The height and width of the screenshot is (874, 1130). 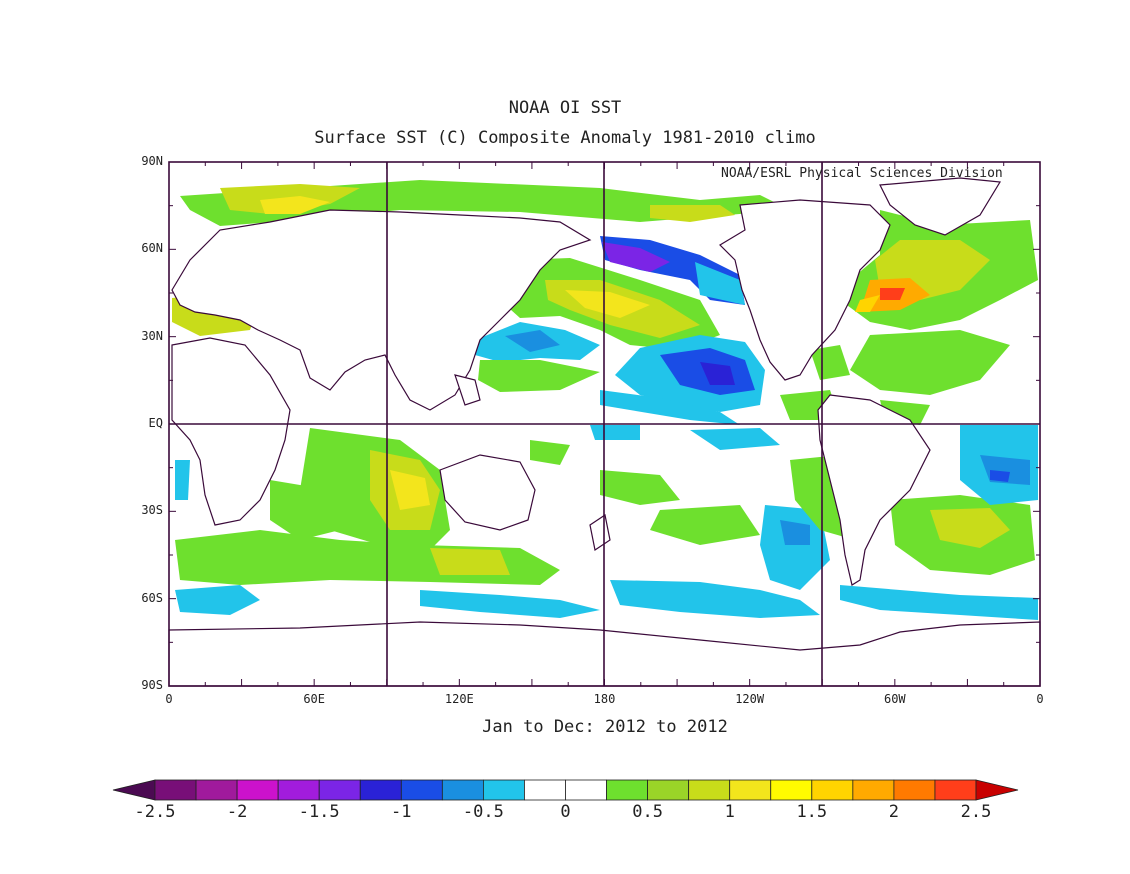 What do you see at coordinates (604, 699) in the screenshot?
I see `lon-label: 180` at bounding box center [604, 699].